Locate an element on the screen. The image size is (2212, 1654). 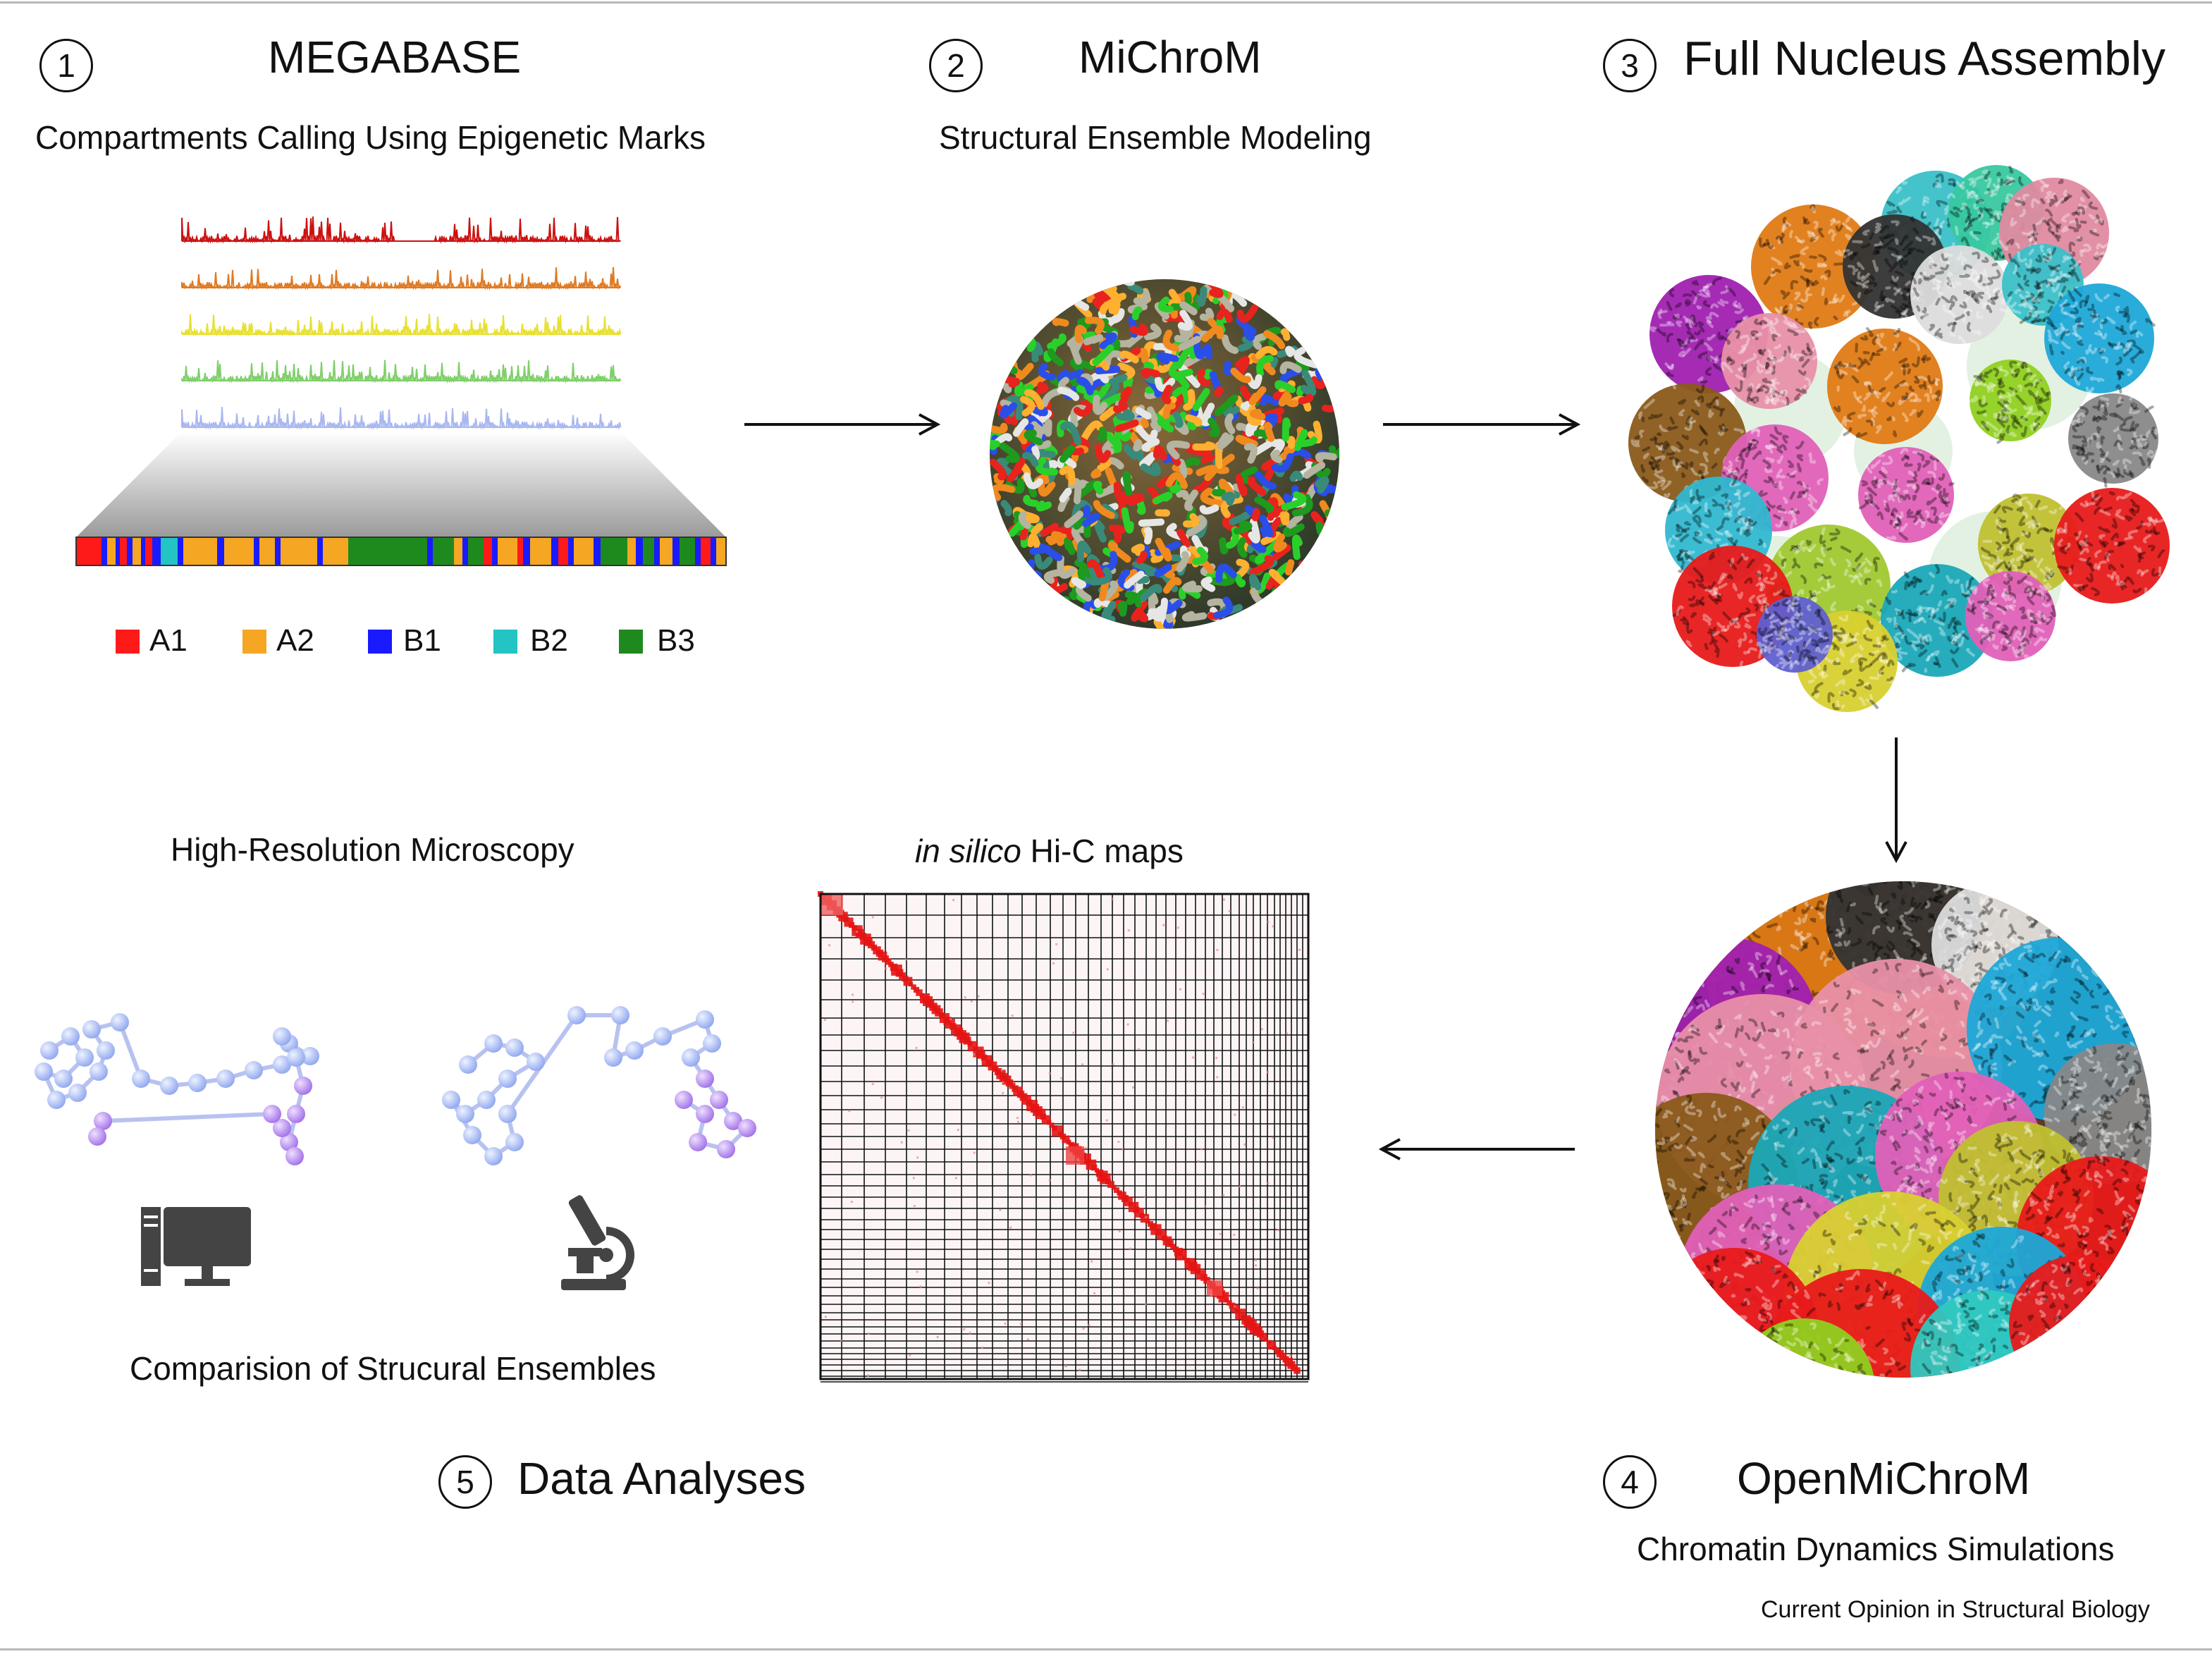
legend-item-b3 is located at coordinates (631, 642).